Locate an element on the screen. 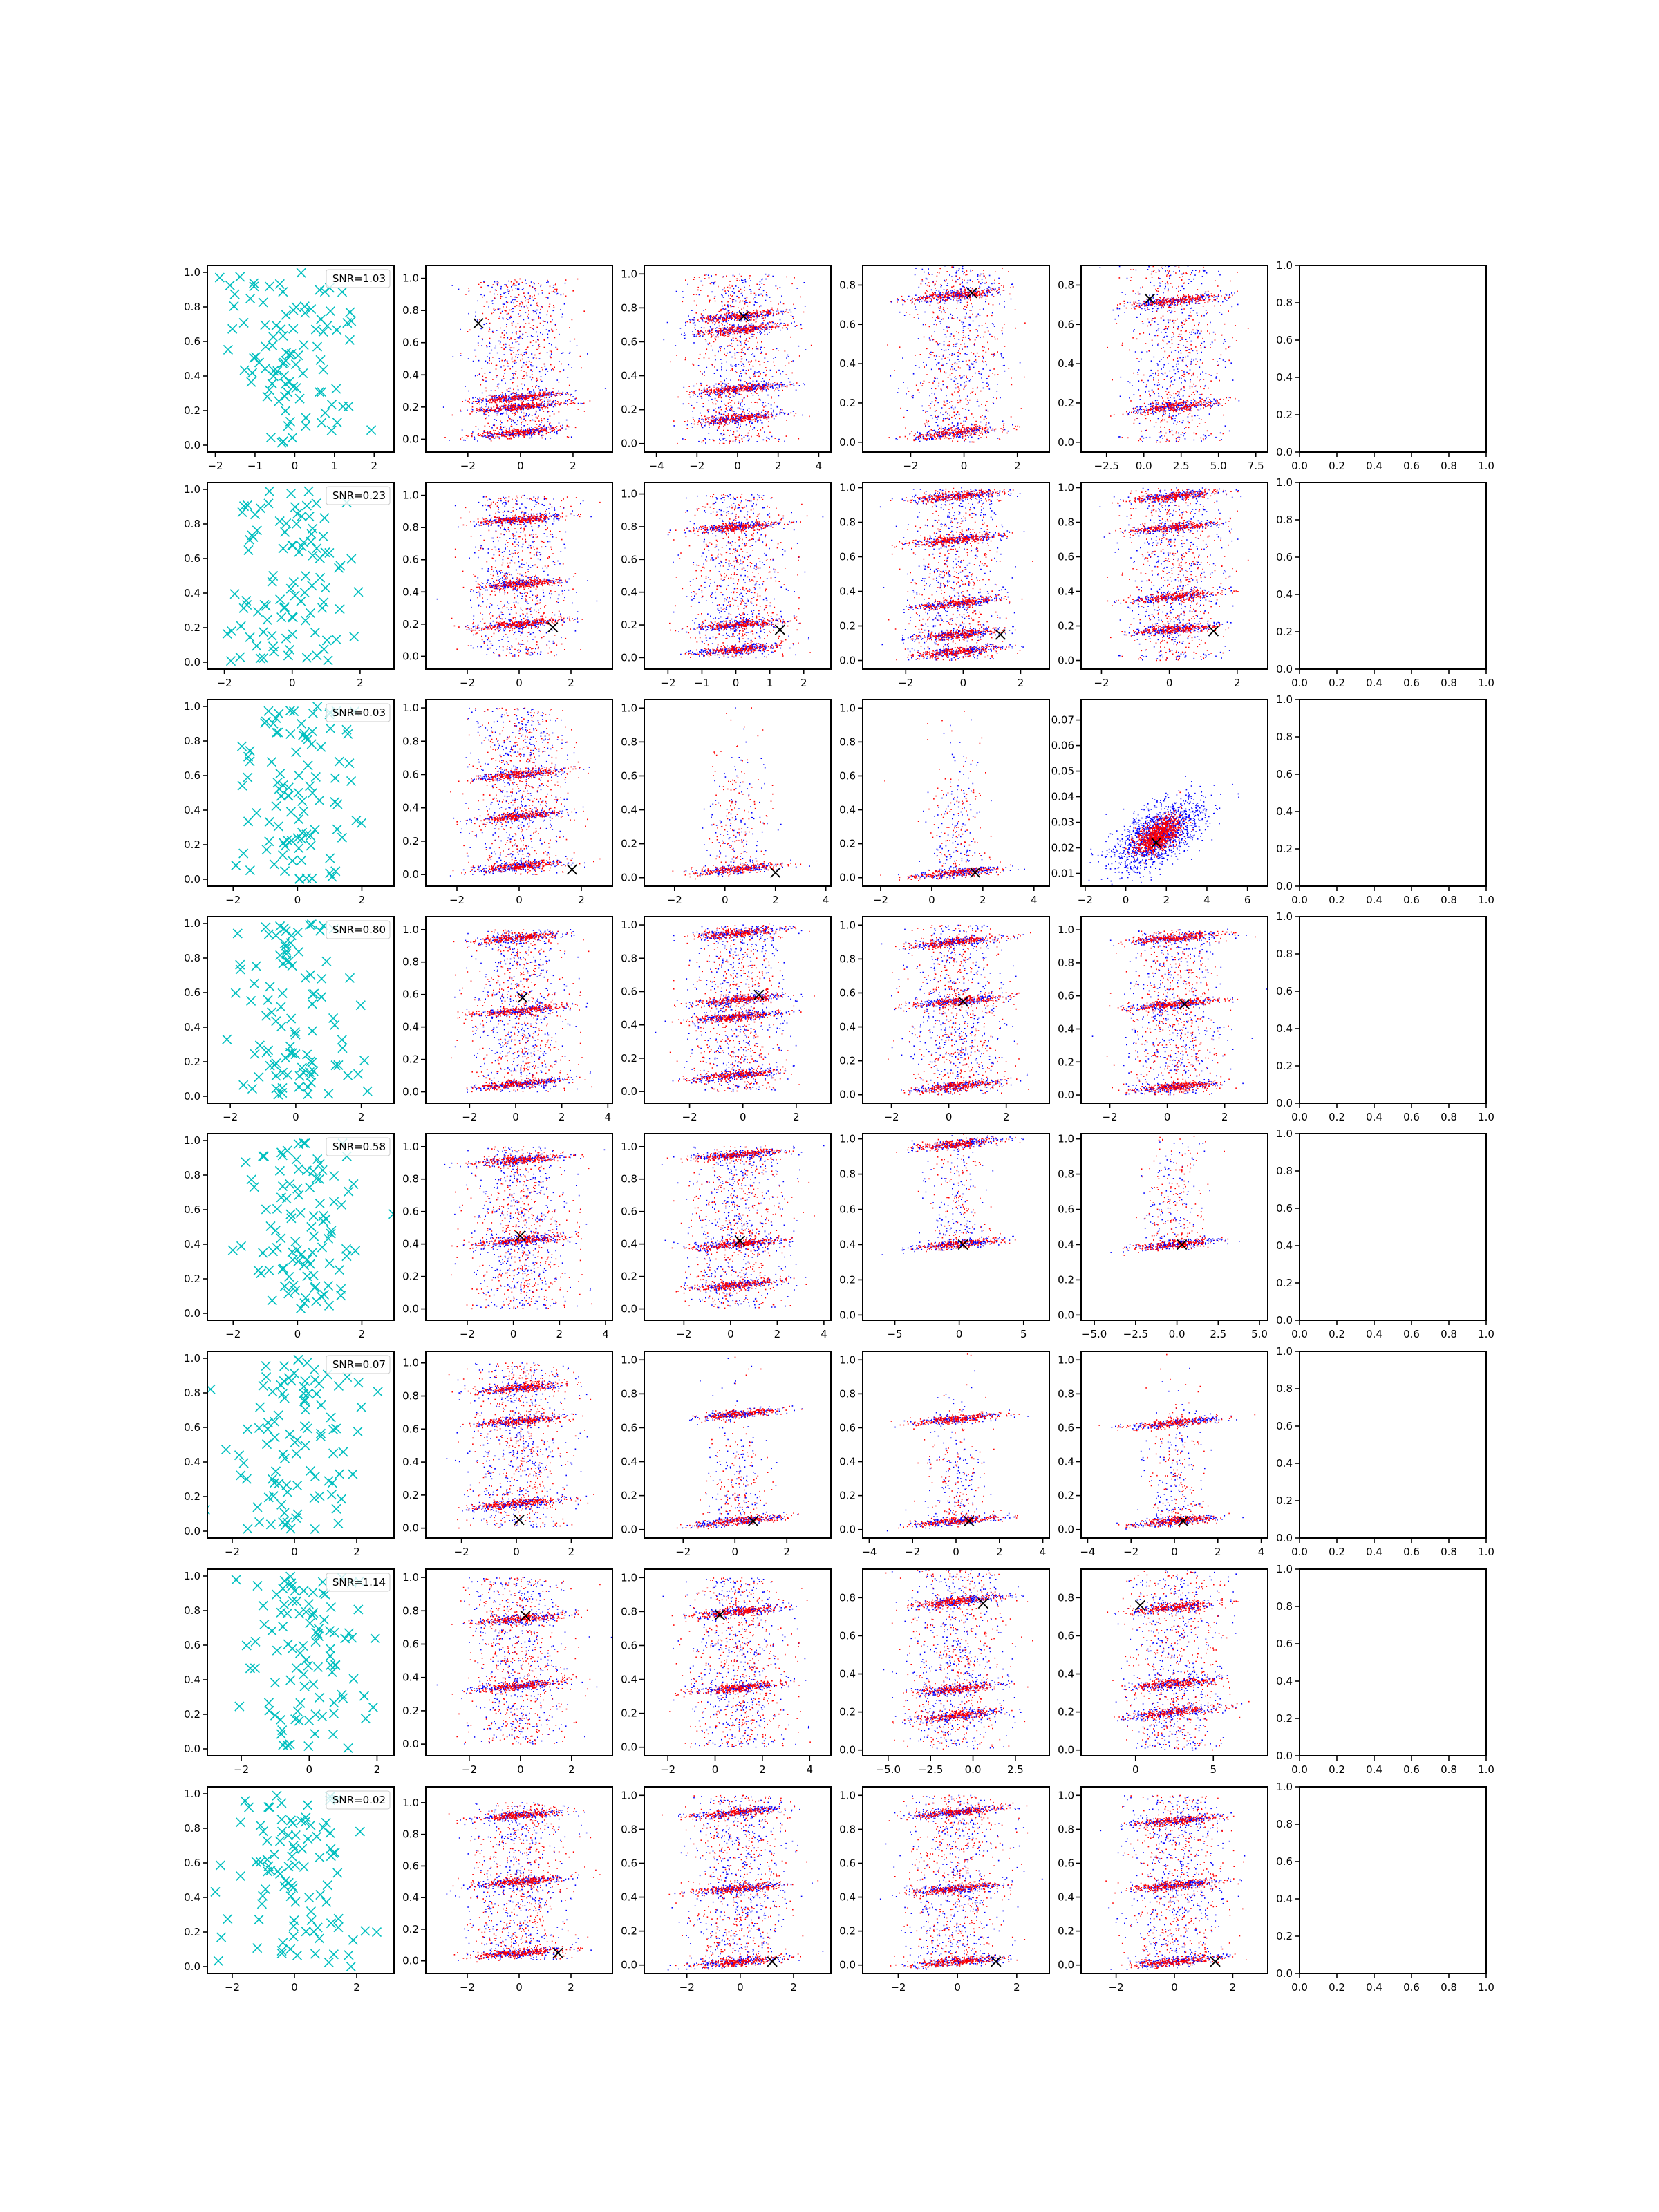 This screenshot has width=1659, height=2212. subplot-r7-c3: −2 0 2 0.0 0.2 0.4 0.6 0.8 1.0 is located at coordinates (944, 1890).